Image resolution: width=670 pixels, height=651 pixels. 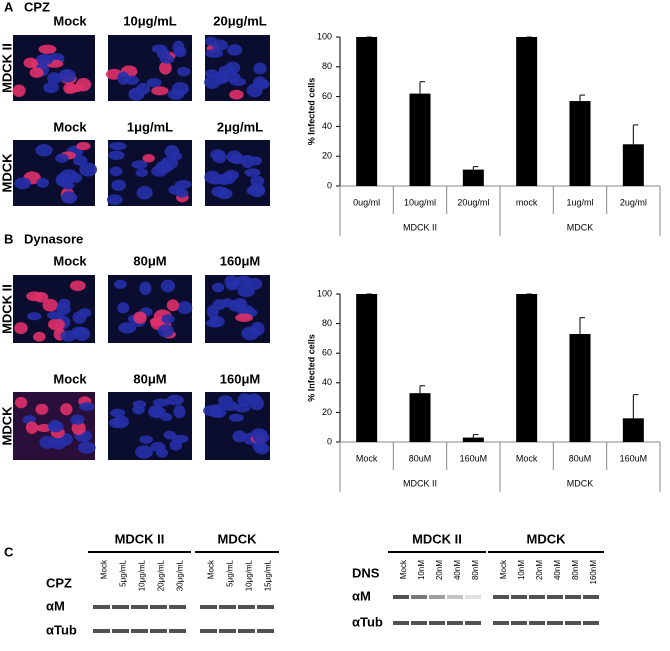 I want to click on group-label: MDCK, so click(x=580, y=483).